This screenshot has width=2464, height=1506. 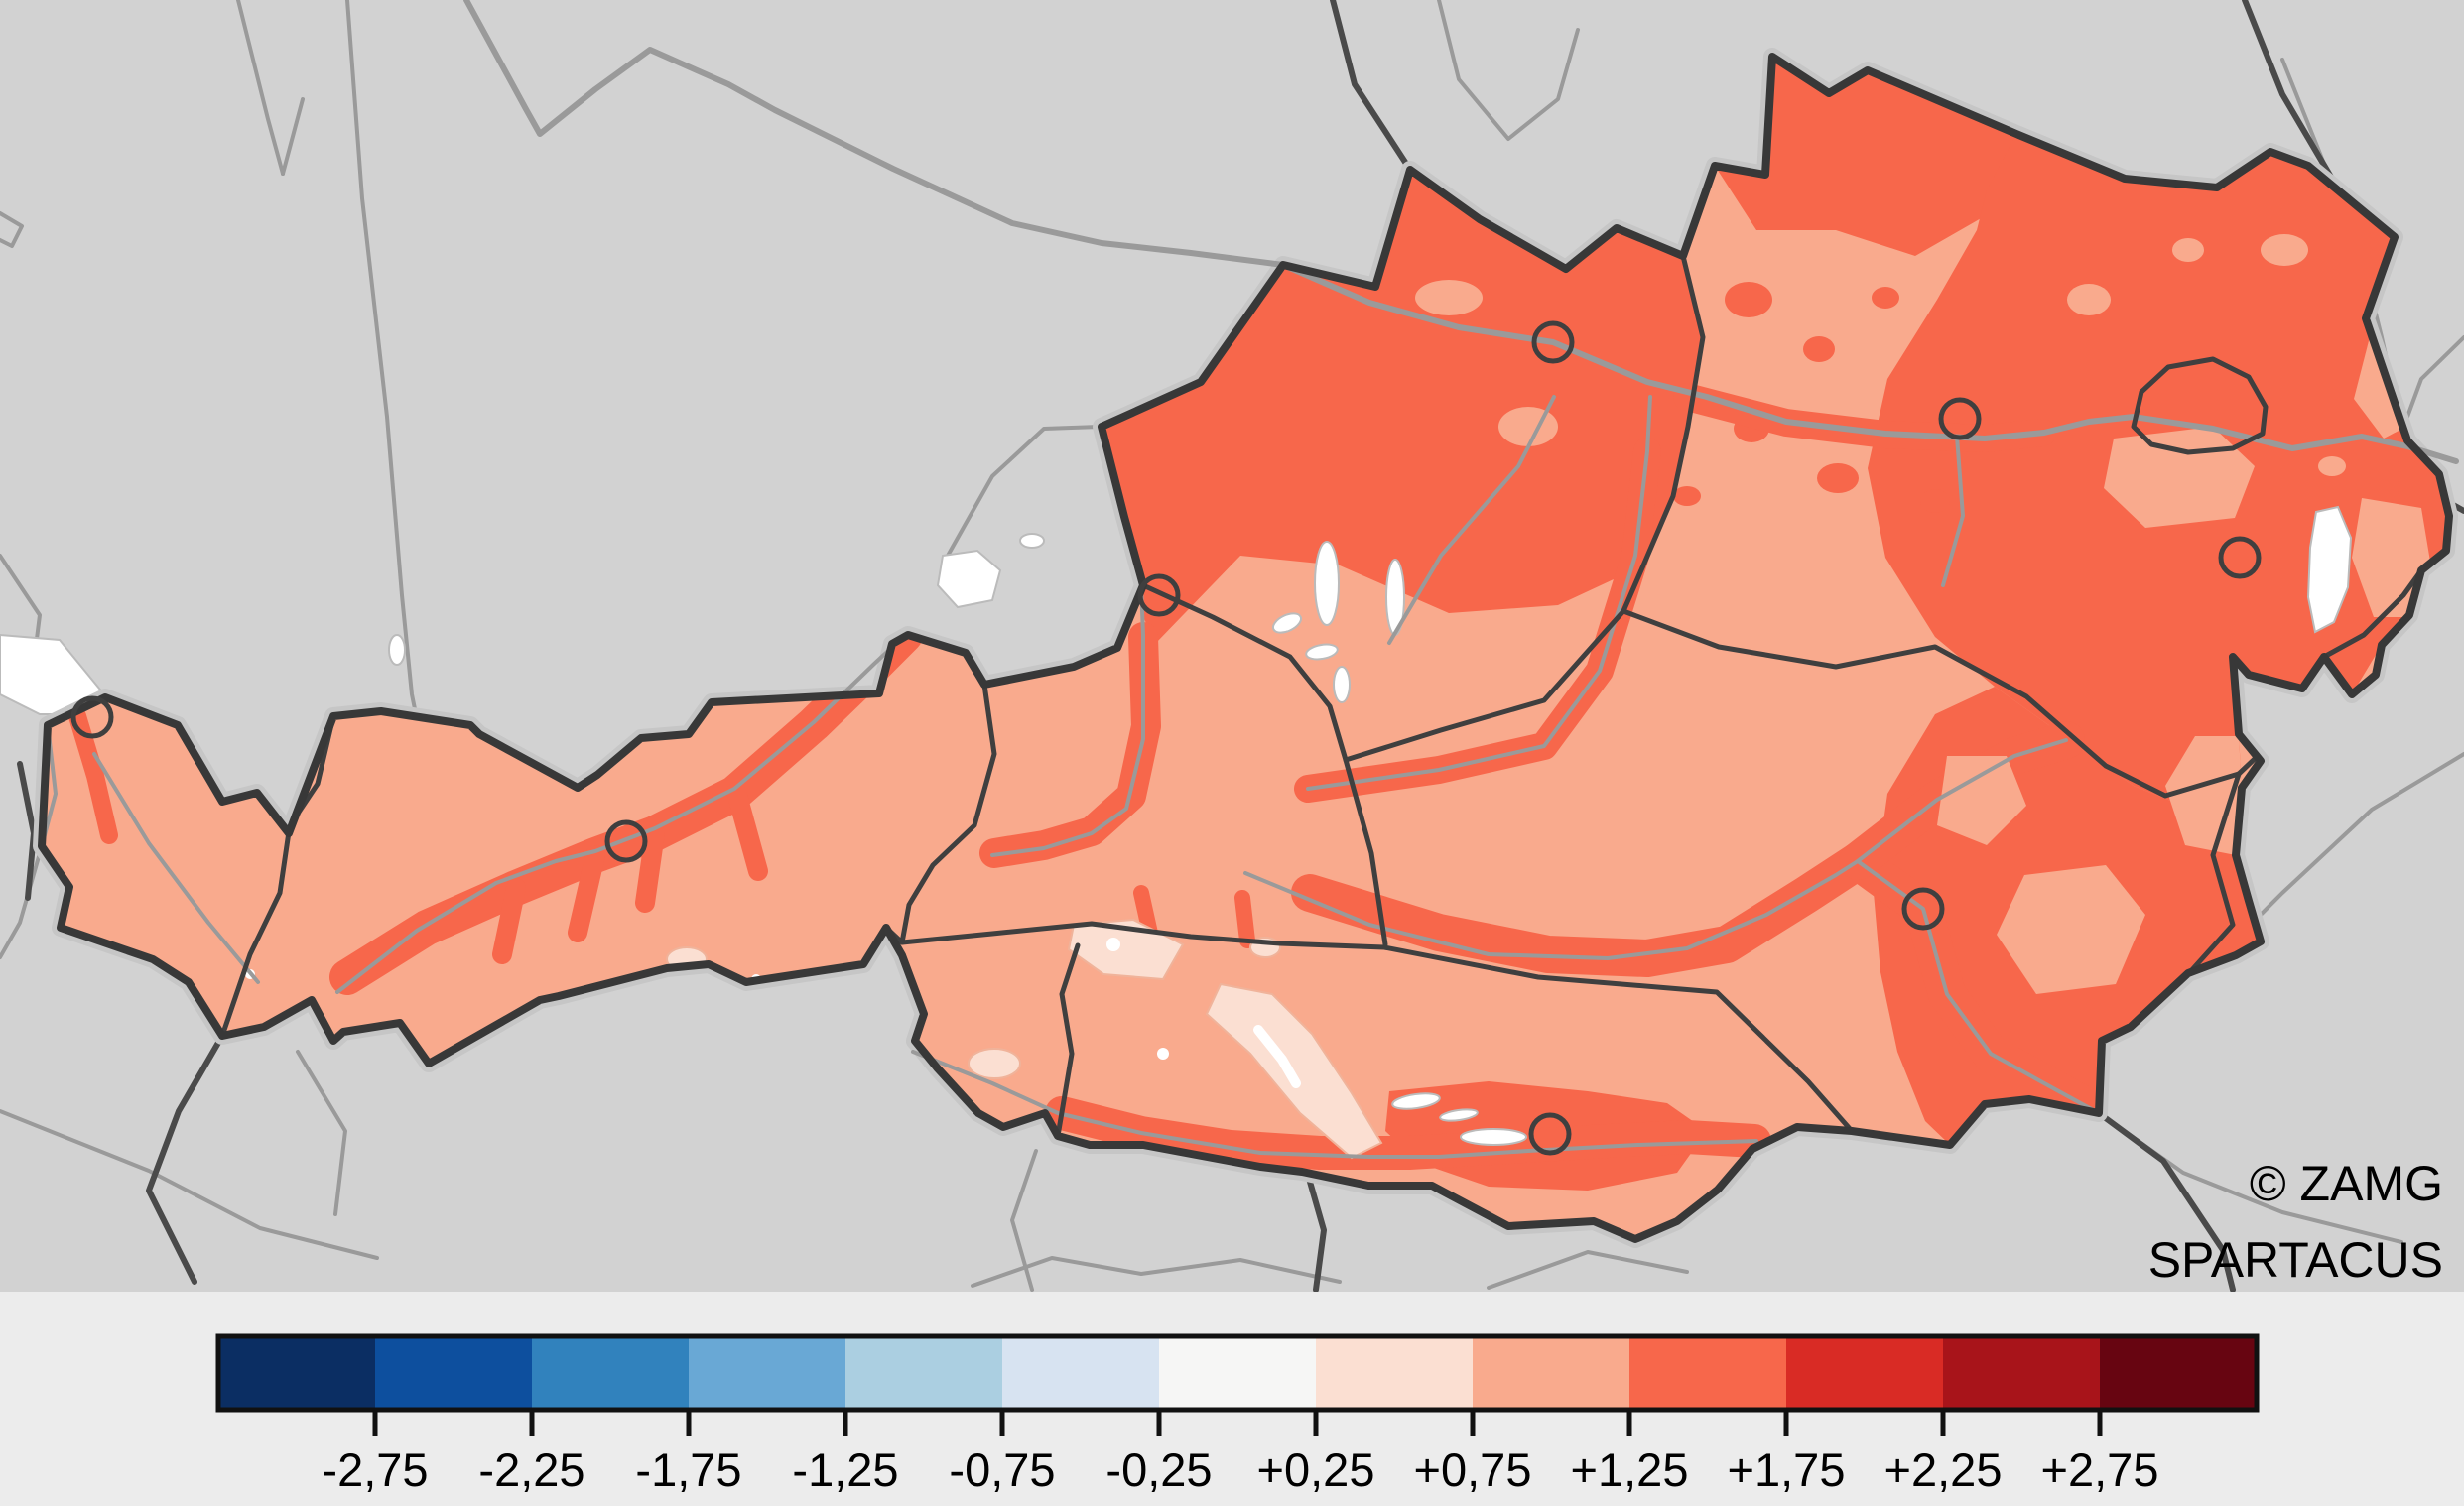 I want to click on legend-tick-label: -1,75, so click(x=688, y=1469).